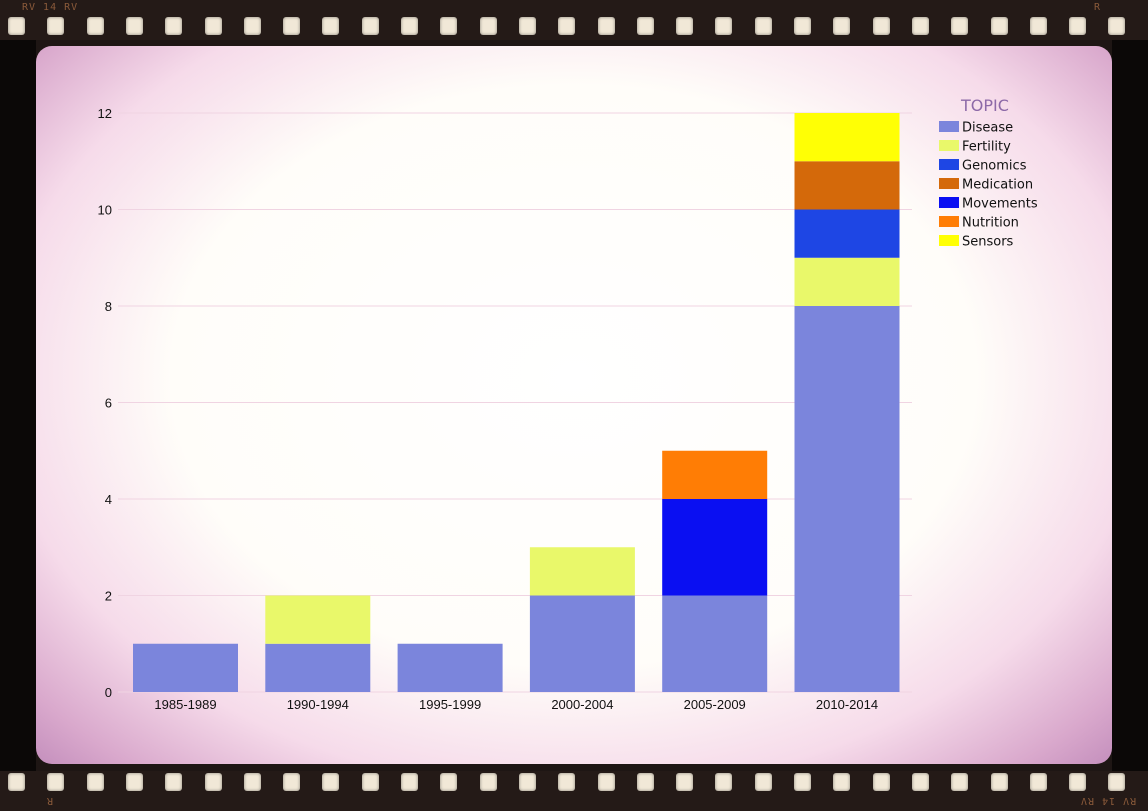  What do you see at coordinates (997, 185) in the screenshot?
I see `legend-label-medication: Medication` at bounding box center [997, 185].